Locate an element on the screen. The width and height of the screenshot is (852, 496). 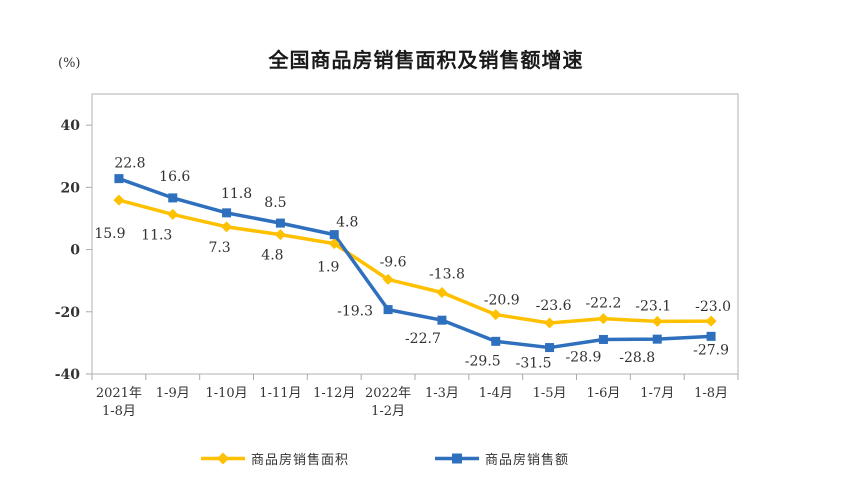
data-label: -23.1 is located at coordinates (653, 306).